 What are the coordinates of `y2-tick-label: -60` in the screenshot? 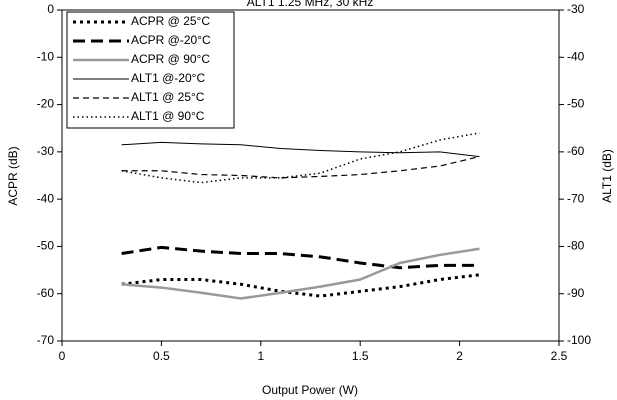 It's located at (576, 151).